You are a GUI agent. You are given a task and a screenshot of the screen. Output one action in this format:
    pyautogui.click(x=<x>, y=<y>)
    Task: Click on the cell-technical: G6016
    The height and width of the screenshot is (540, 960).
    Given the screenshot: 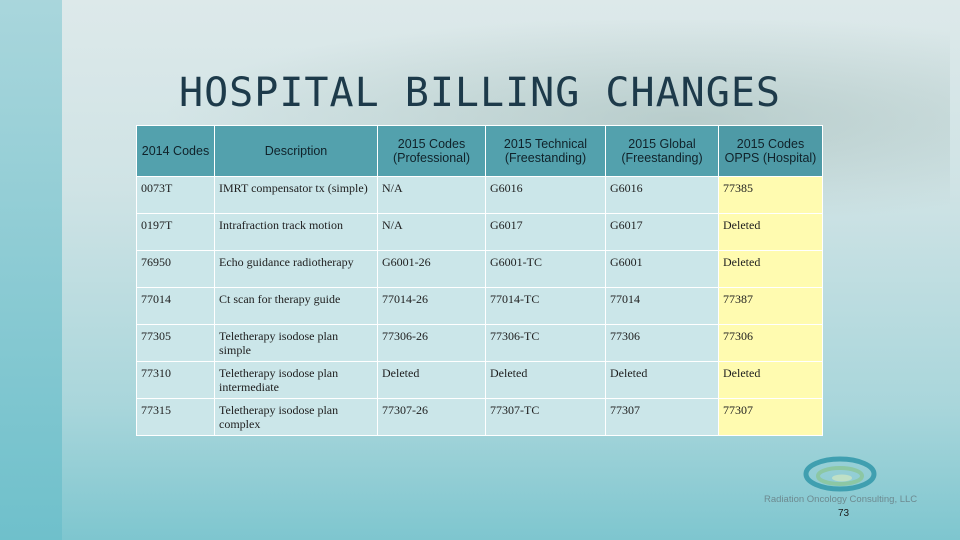 What is the action you would take?
    pyautogui.click(x=545, y=195)
    